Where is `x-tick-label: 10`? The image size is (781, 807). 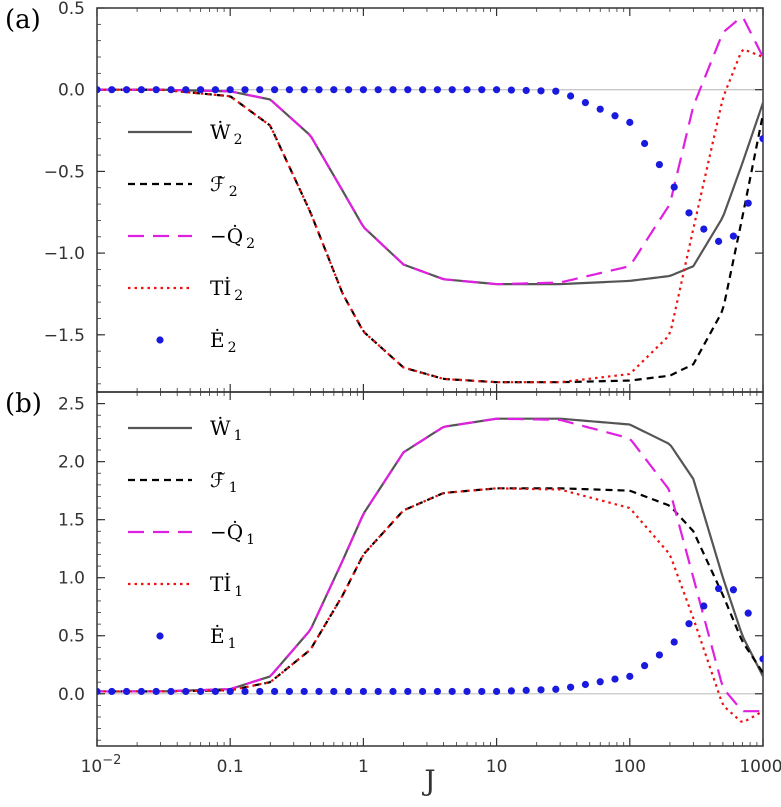 x-tick-label: 10 is located at coordinates (497, 767).